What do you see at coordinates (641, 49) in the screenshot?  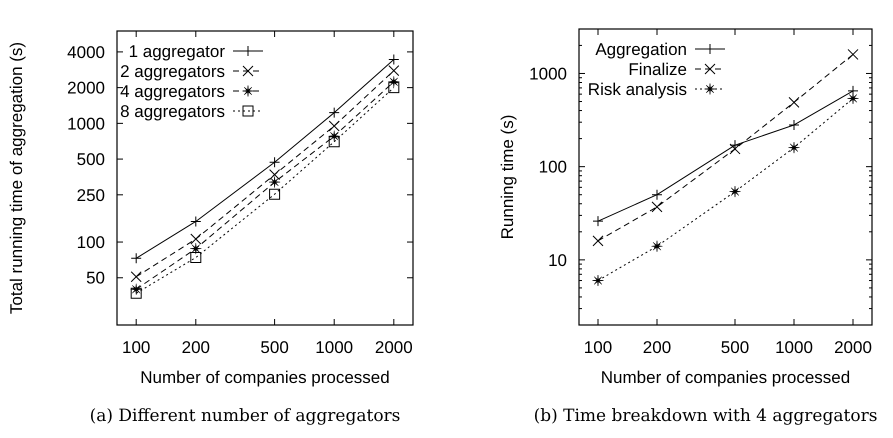 I see `legend-label: Aggregation` at bounding box center [641, 49].